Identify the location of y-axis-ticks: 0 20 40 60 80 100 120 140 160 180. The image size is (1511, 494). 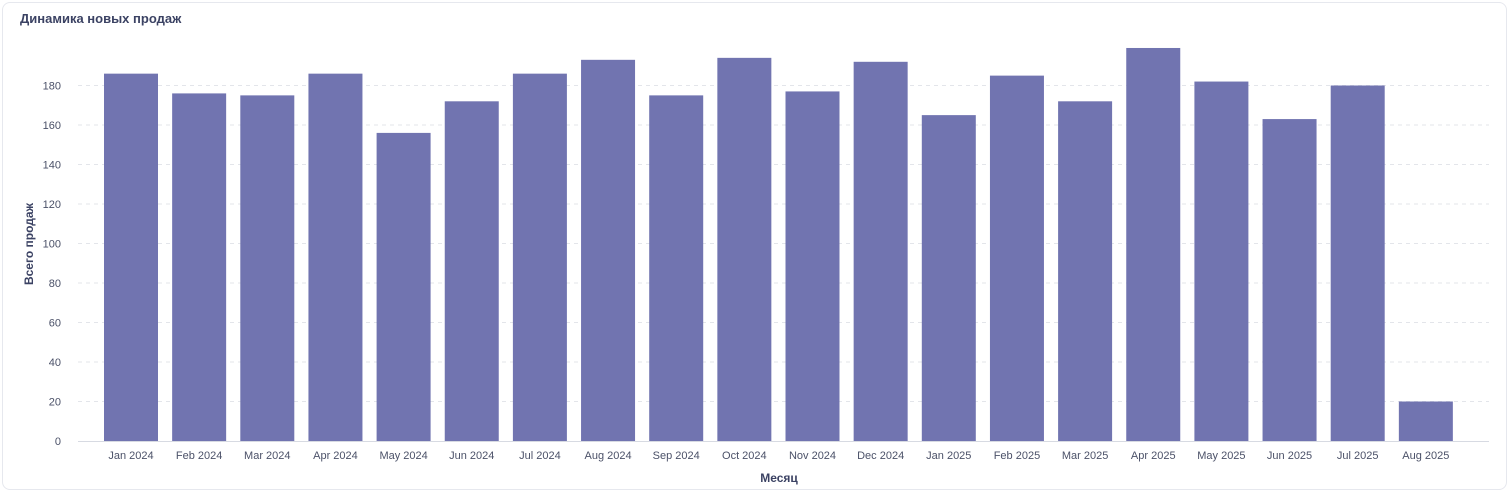
(52, 265).